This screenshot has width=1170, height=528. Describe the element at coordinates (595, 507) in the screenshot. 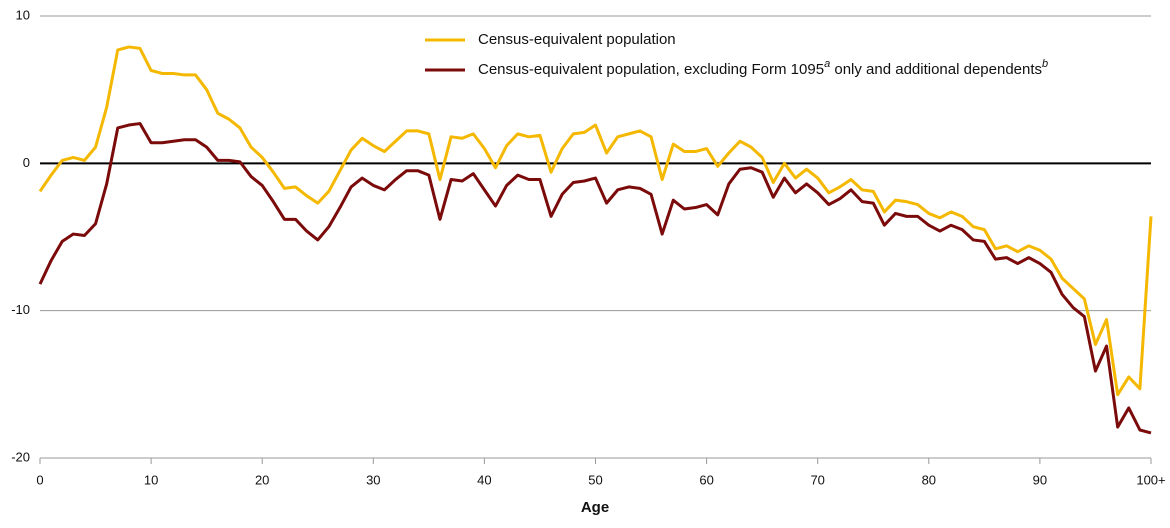

I see `x-axis-title: Age` at that location.